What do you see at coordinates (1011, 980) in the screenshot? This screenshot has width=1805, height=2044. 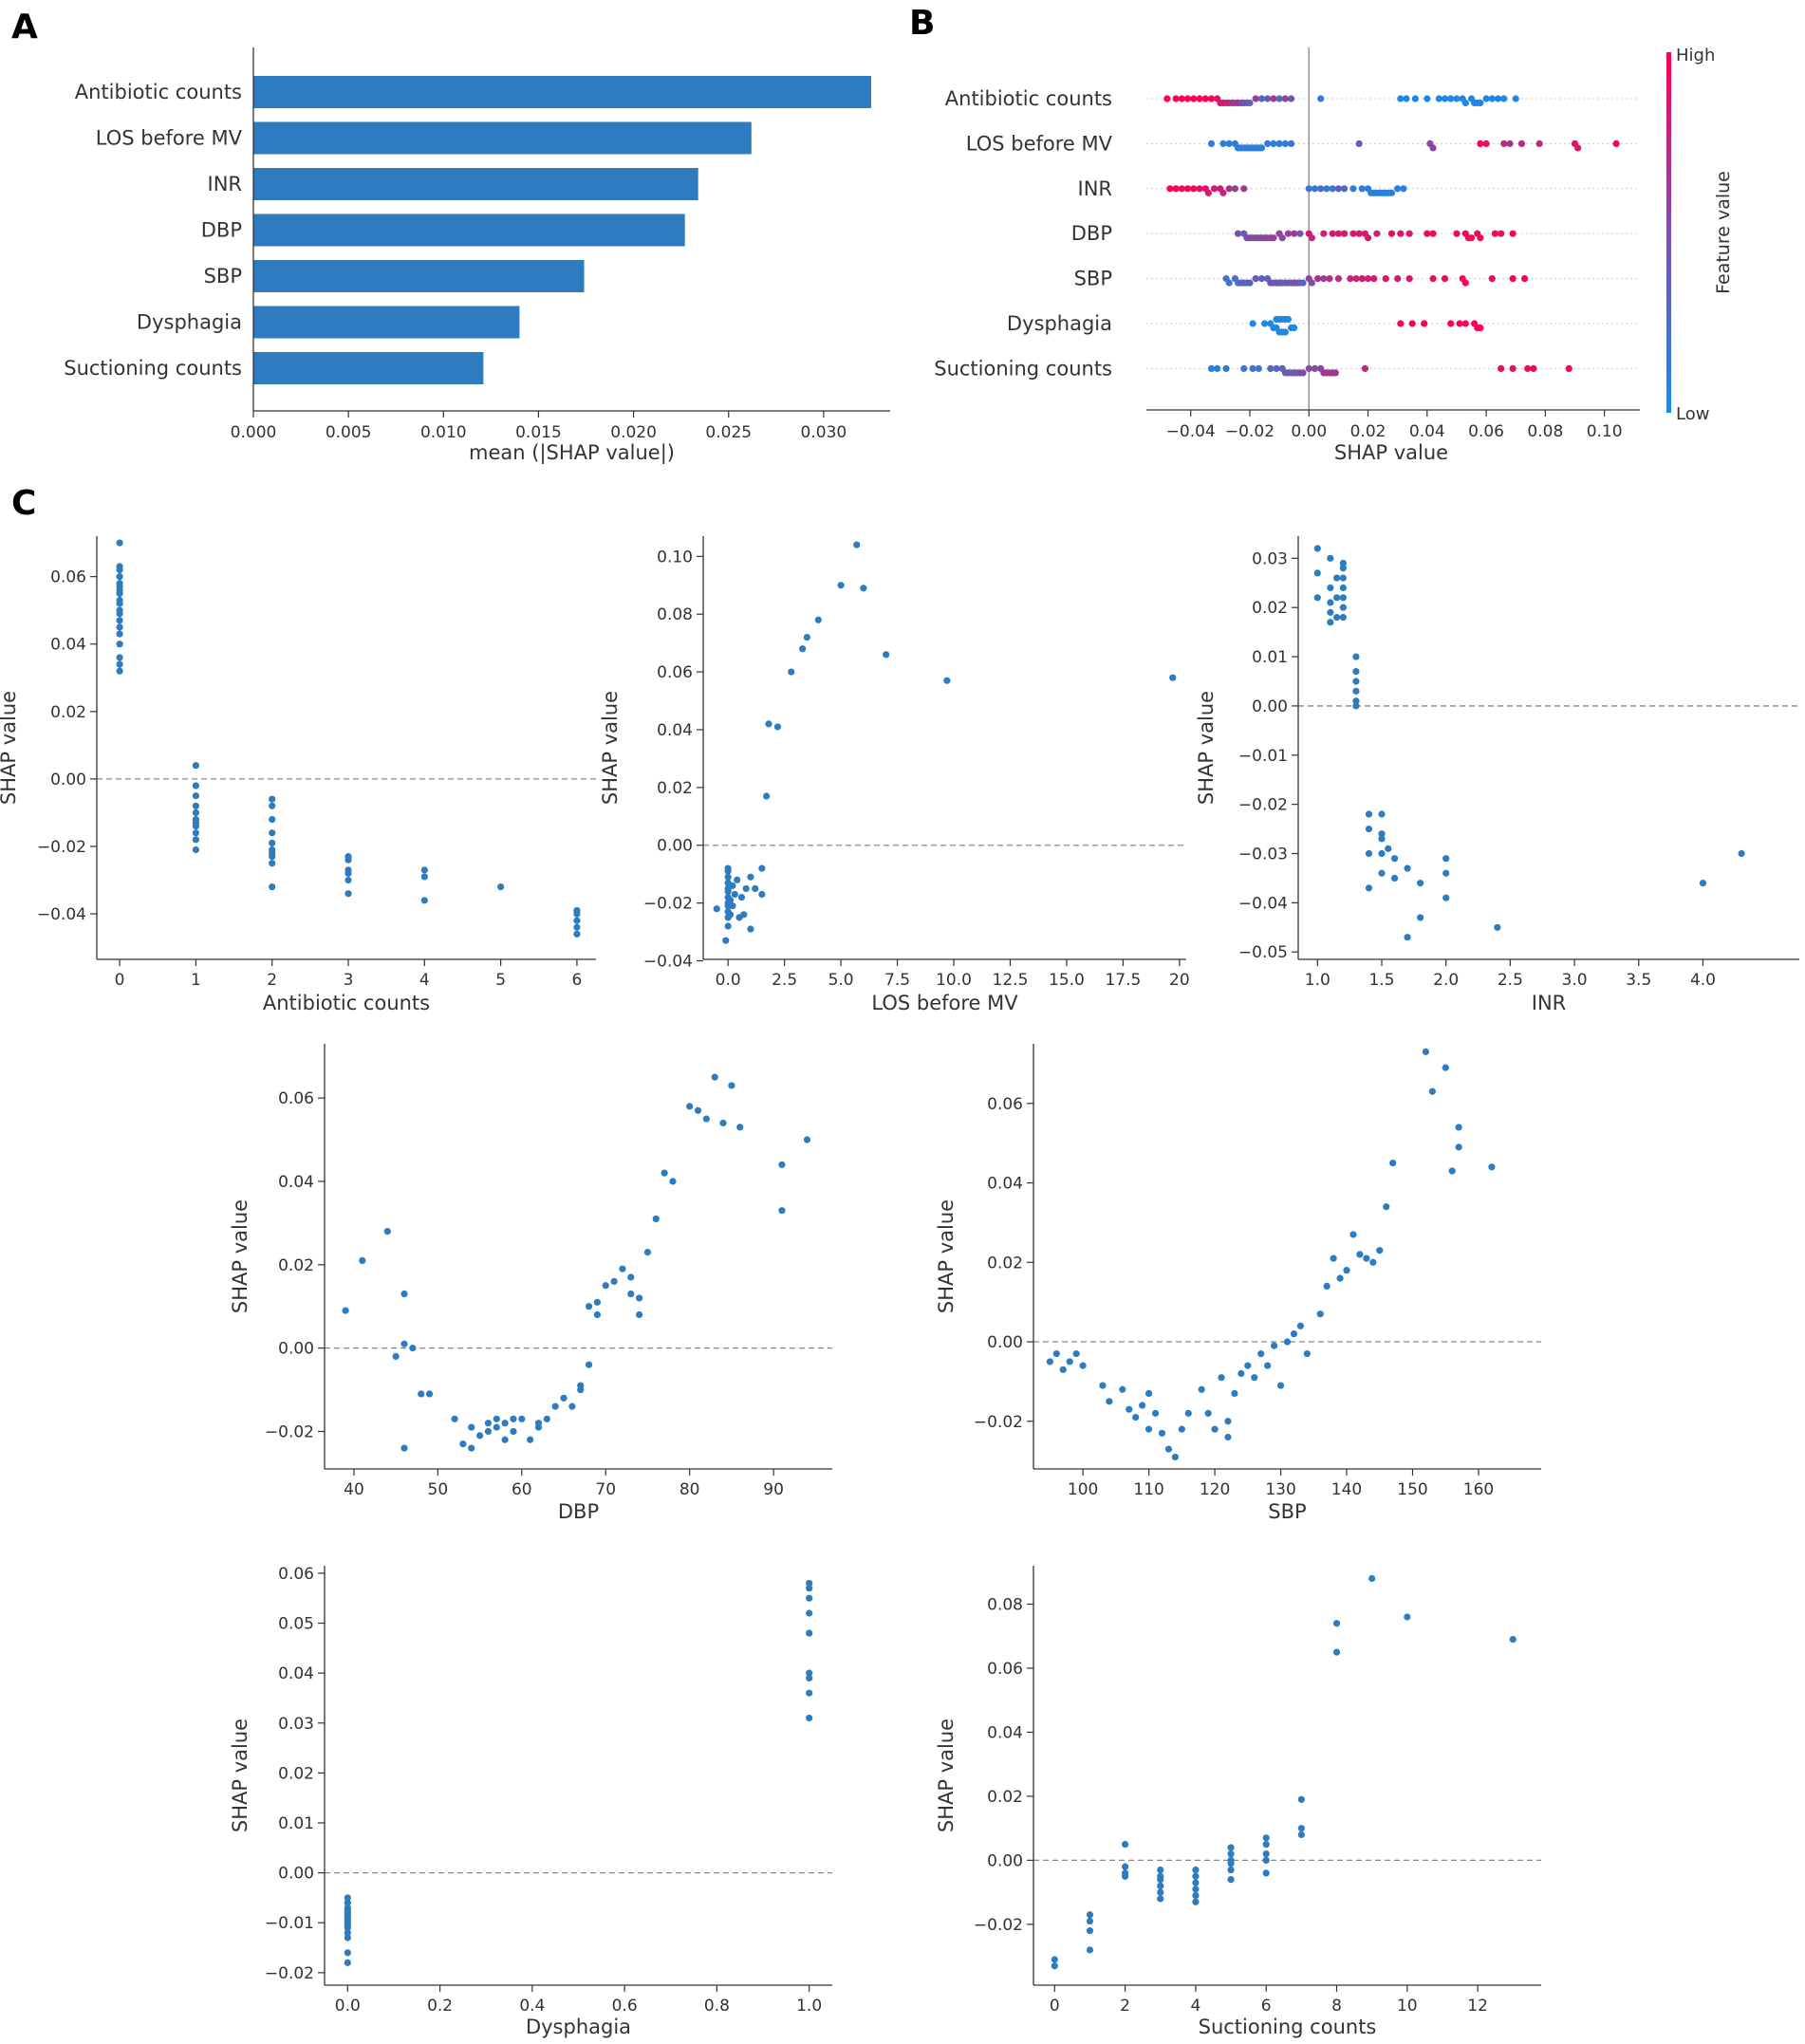 I see `x-tick-label-5: 12.5` at bounding box center [1011, 980].